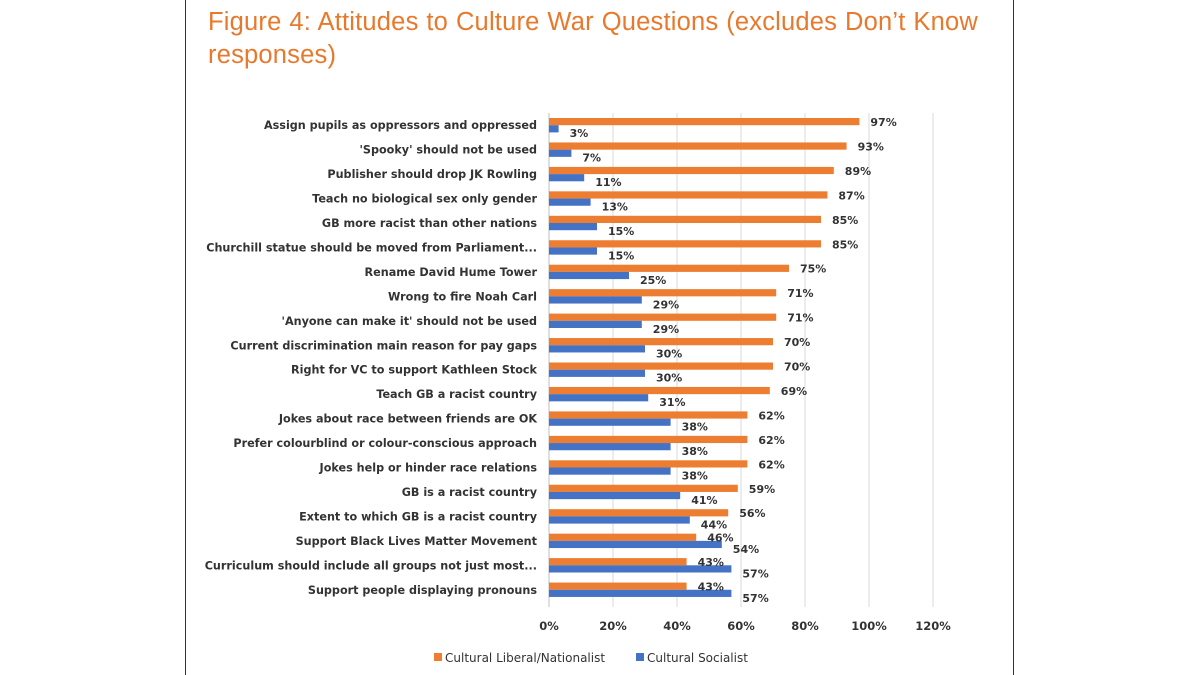  I want to click on category-label: Teach GB a racist country, so click(456, 394).